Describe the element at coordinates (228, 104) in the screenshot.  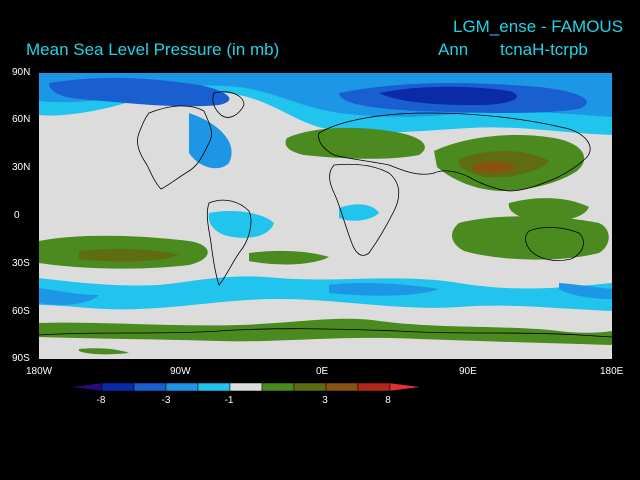
I see `greenland-coast` at that location.